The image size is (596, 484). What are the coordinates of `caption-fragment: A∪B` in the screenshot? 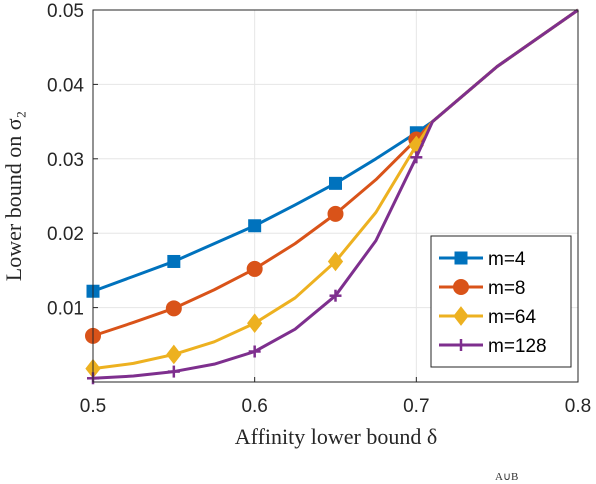 It's located at (506, 477).